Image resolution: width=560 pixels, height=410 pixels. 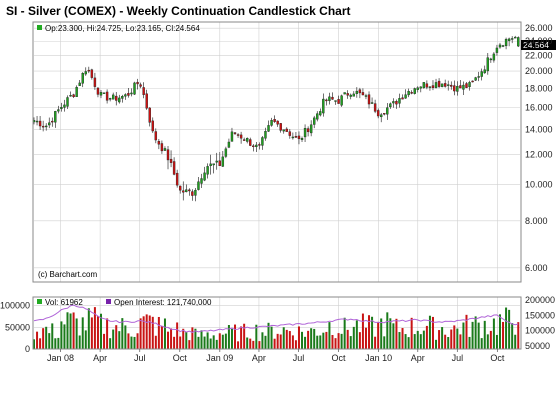 I want to click on volume-bars, so click(x=276, y=328).